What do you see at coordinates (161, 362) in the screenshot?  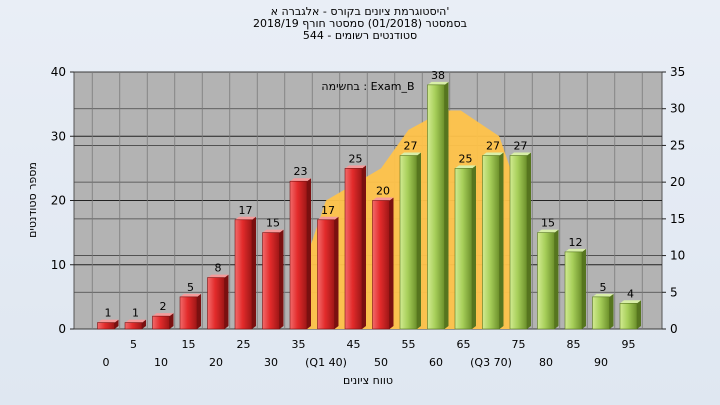 I see `x-tick-label-lower: 10` at bounding box center [161, 362].